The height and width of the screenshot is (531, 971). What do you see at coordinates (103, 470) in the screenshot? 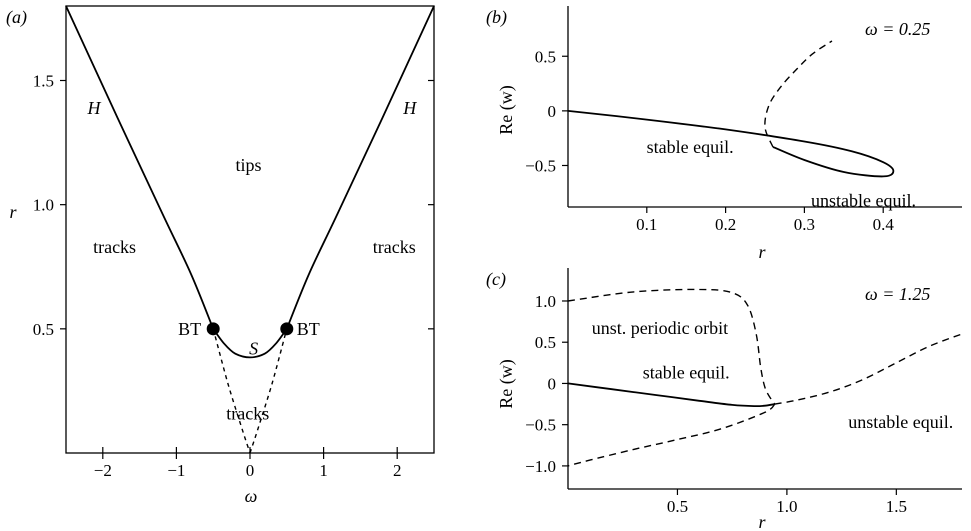
I see `x-tick-label: −2` at bounding box center [103, 470].